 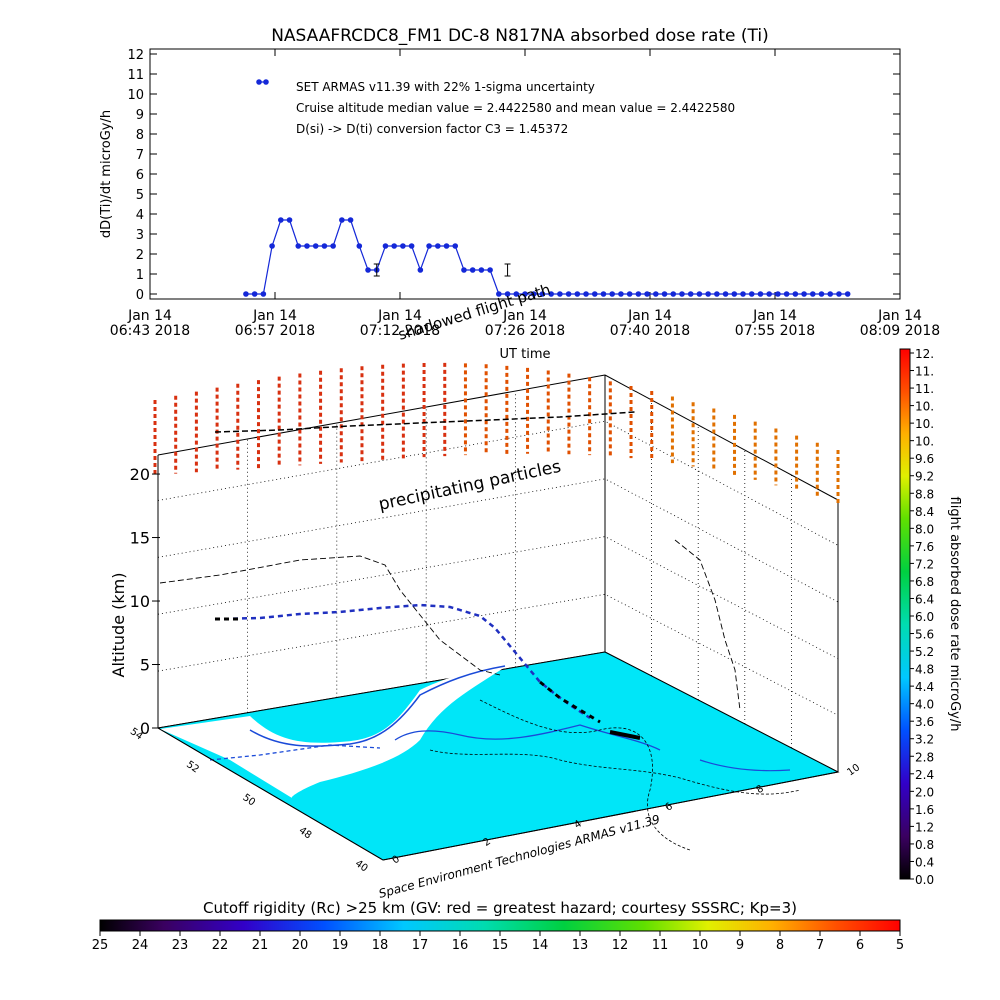 I want to click on cutoff-rigidity-tick-label: 5, so click(x=900, y=945).